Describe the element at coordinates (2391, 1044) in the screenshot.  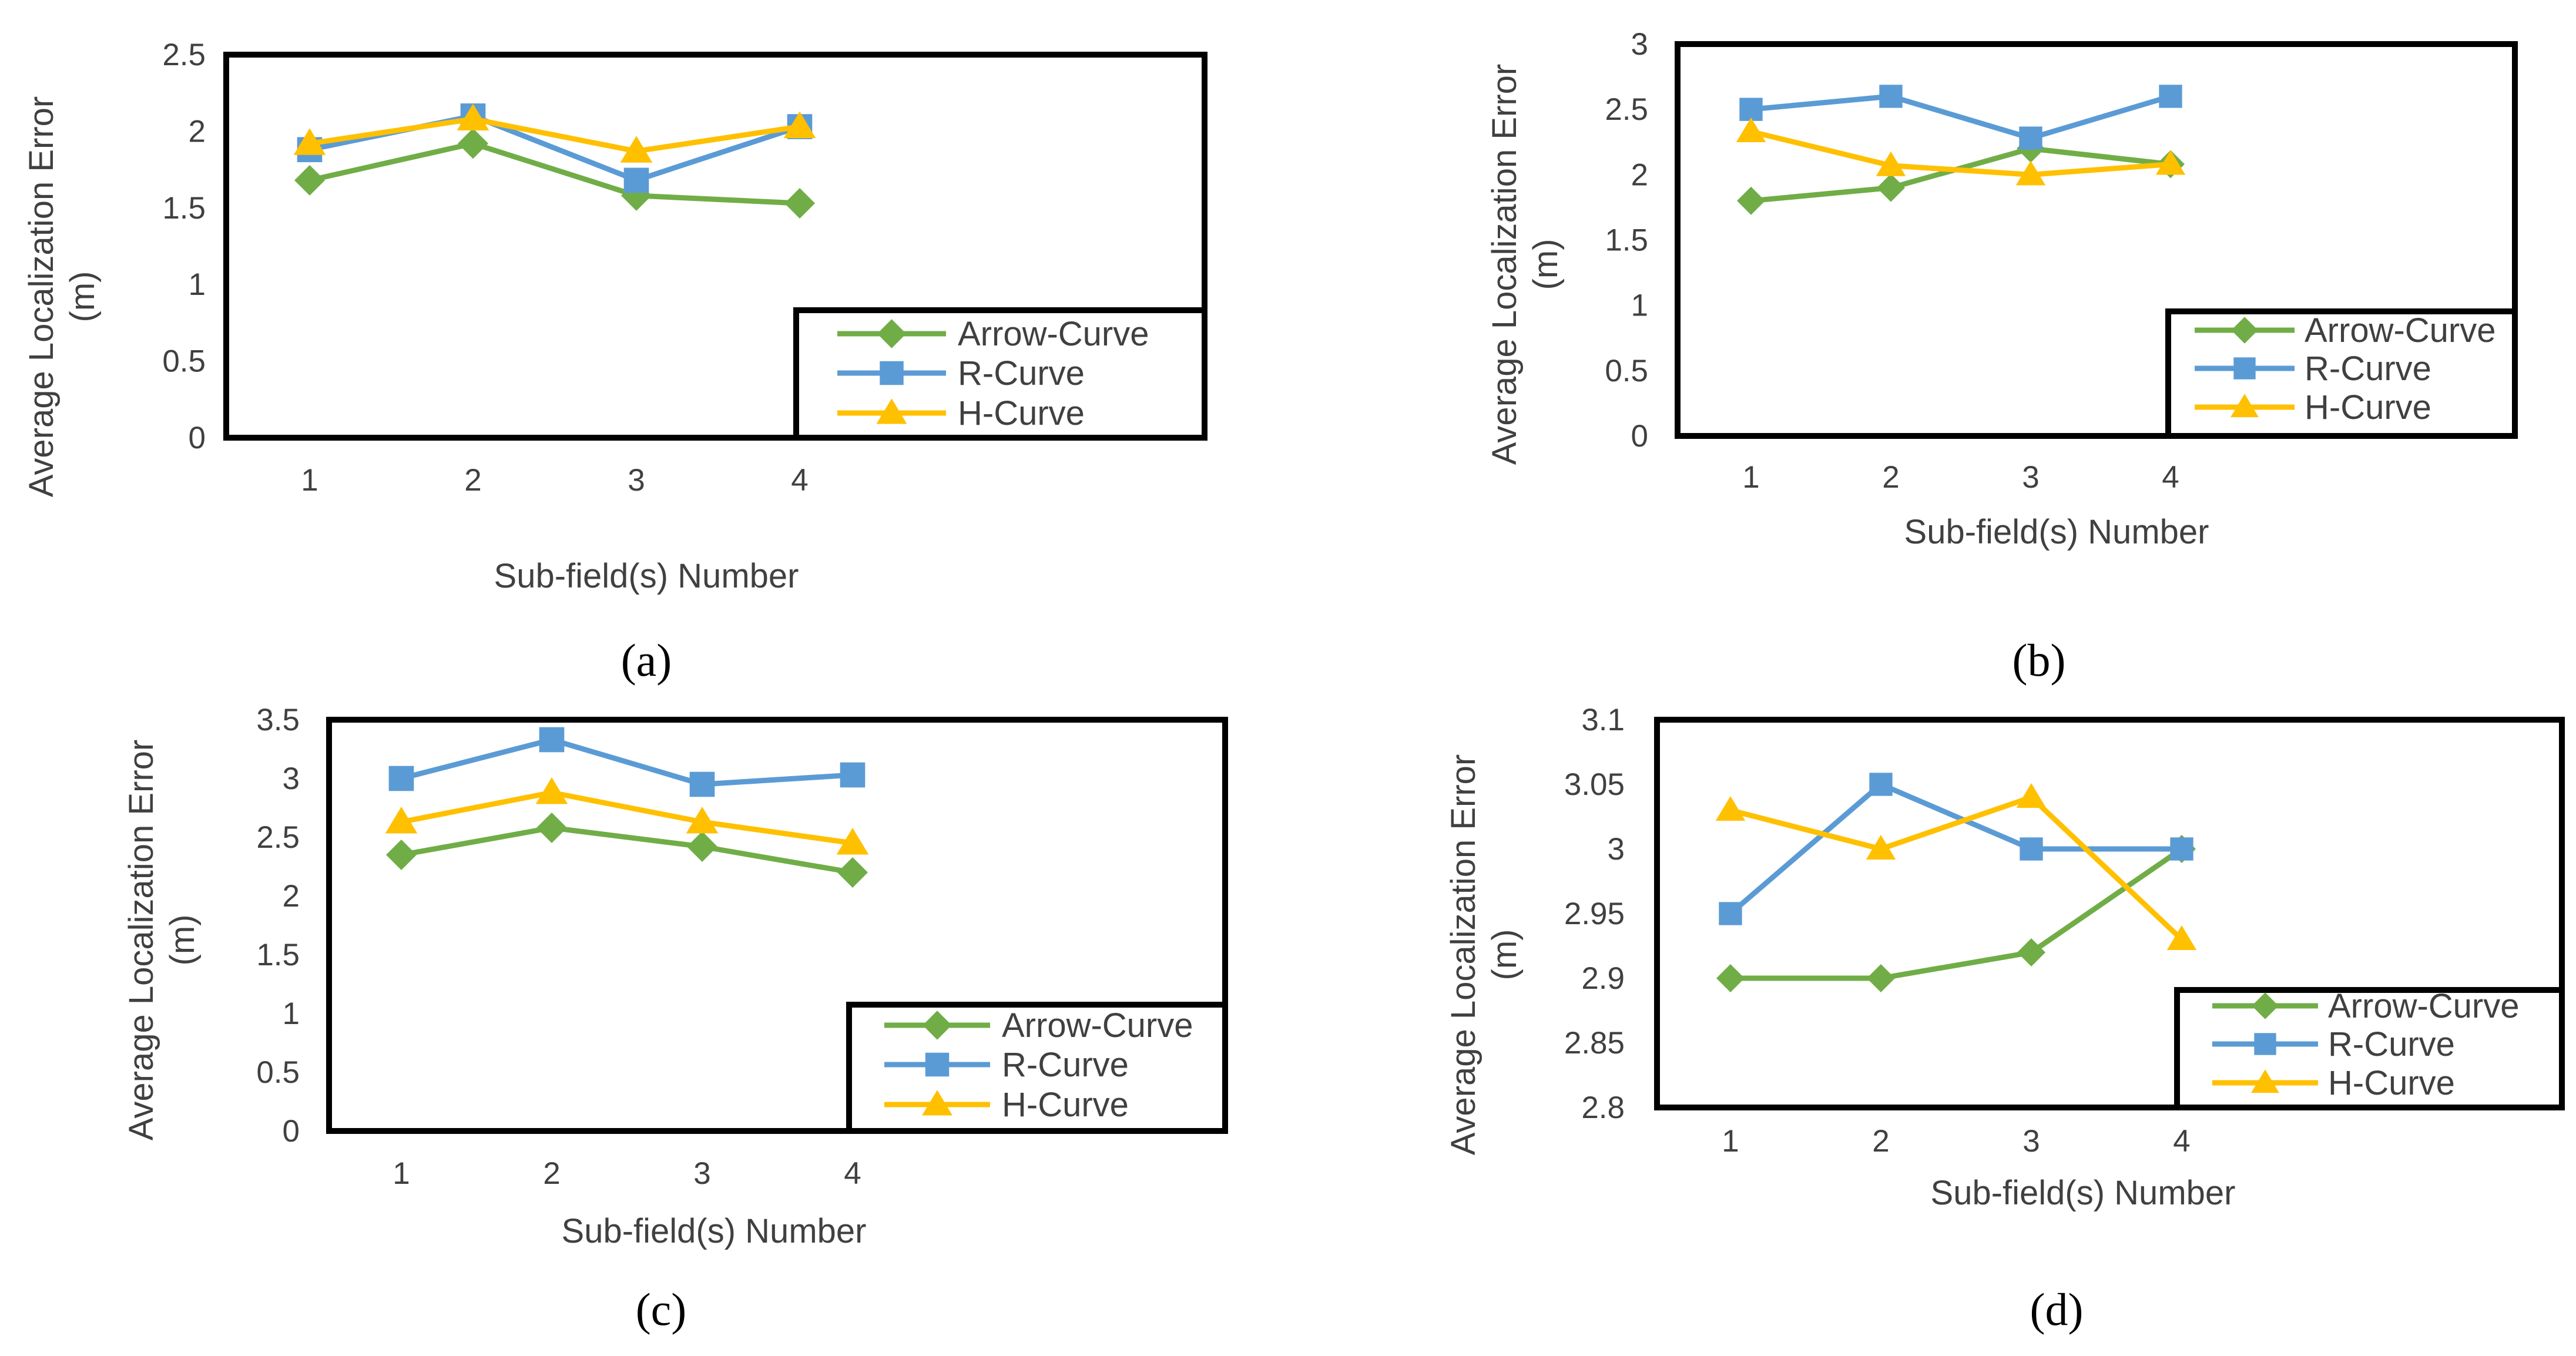
I see `legend-label: R-Curve` at that location.